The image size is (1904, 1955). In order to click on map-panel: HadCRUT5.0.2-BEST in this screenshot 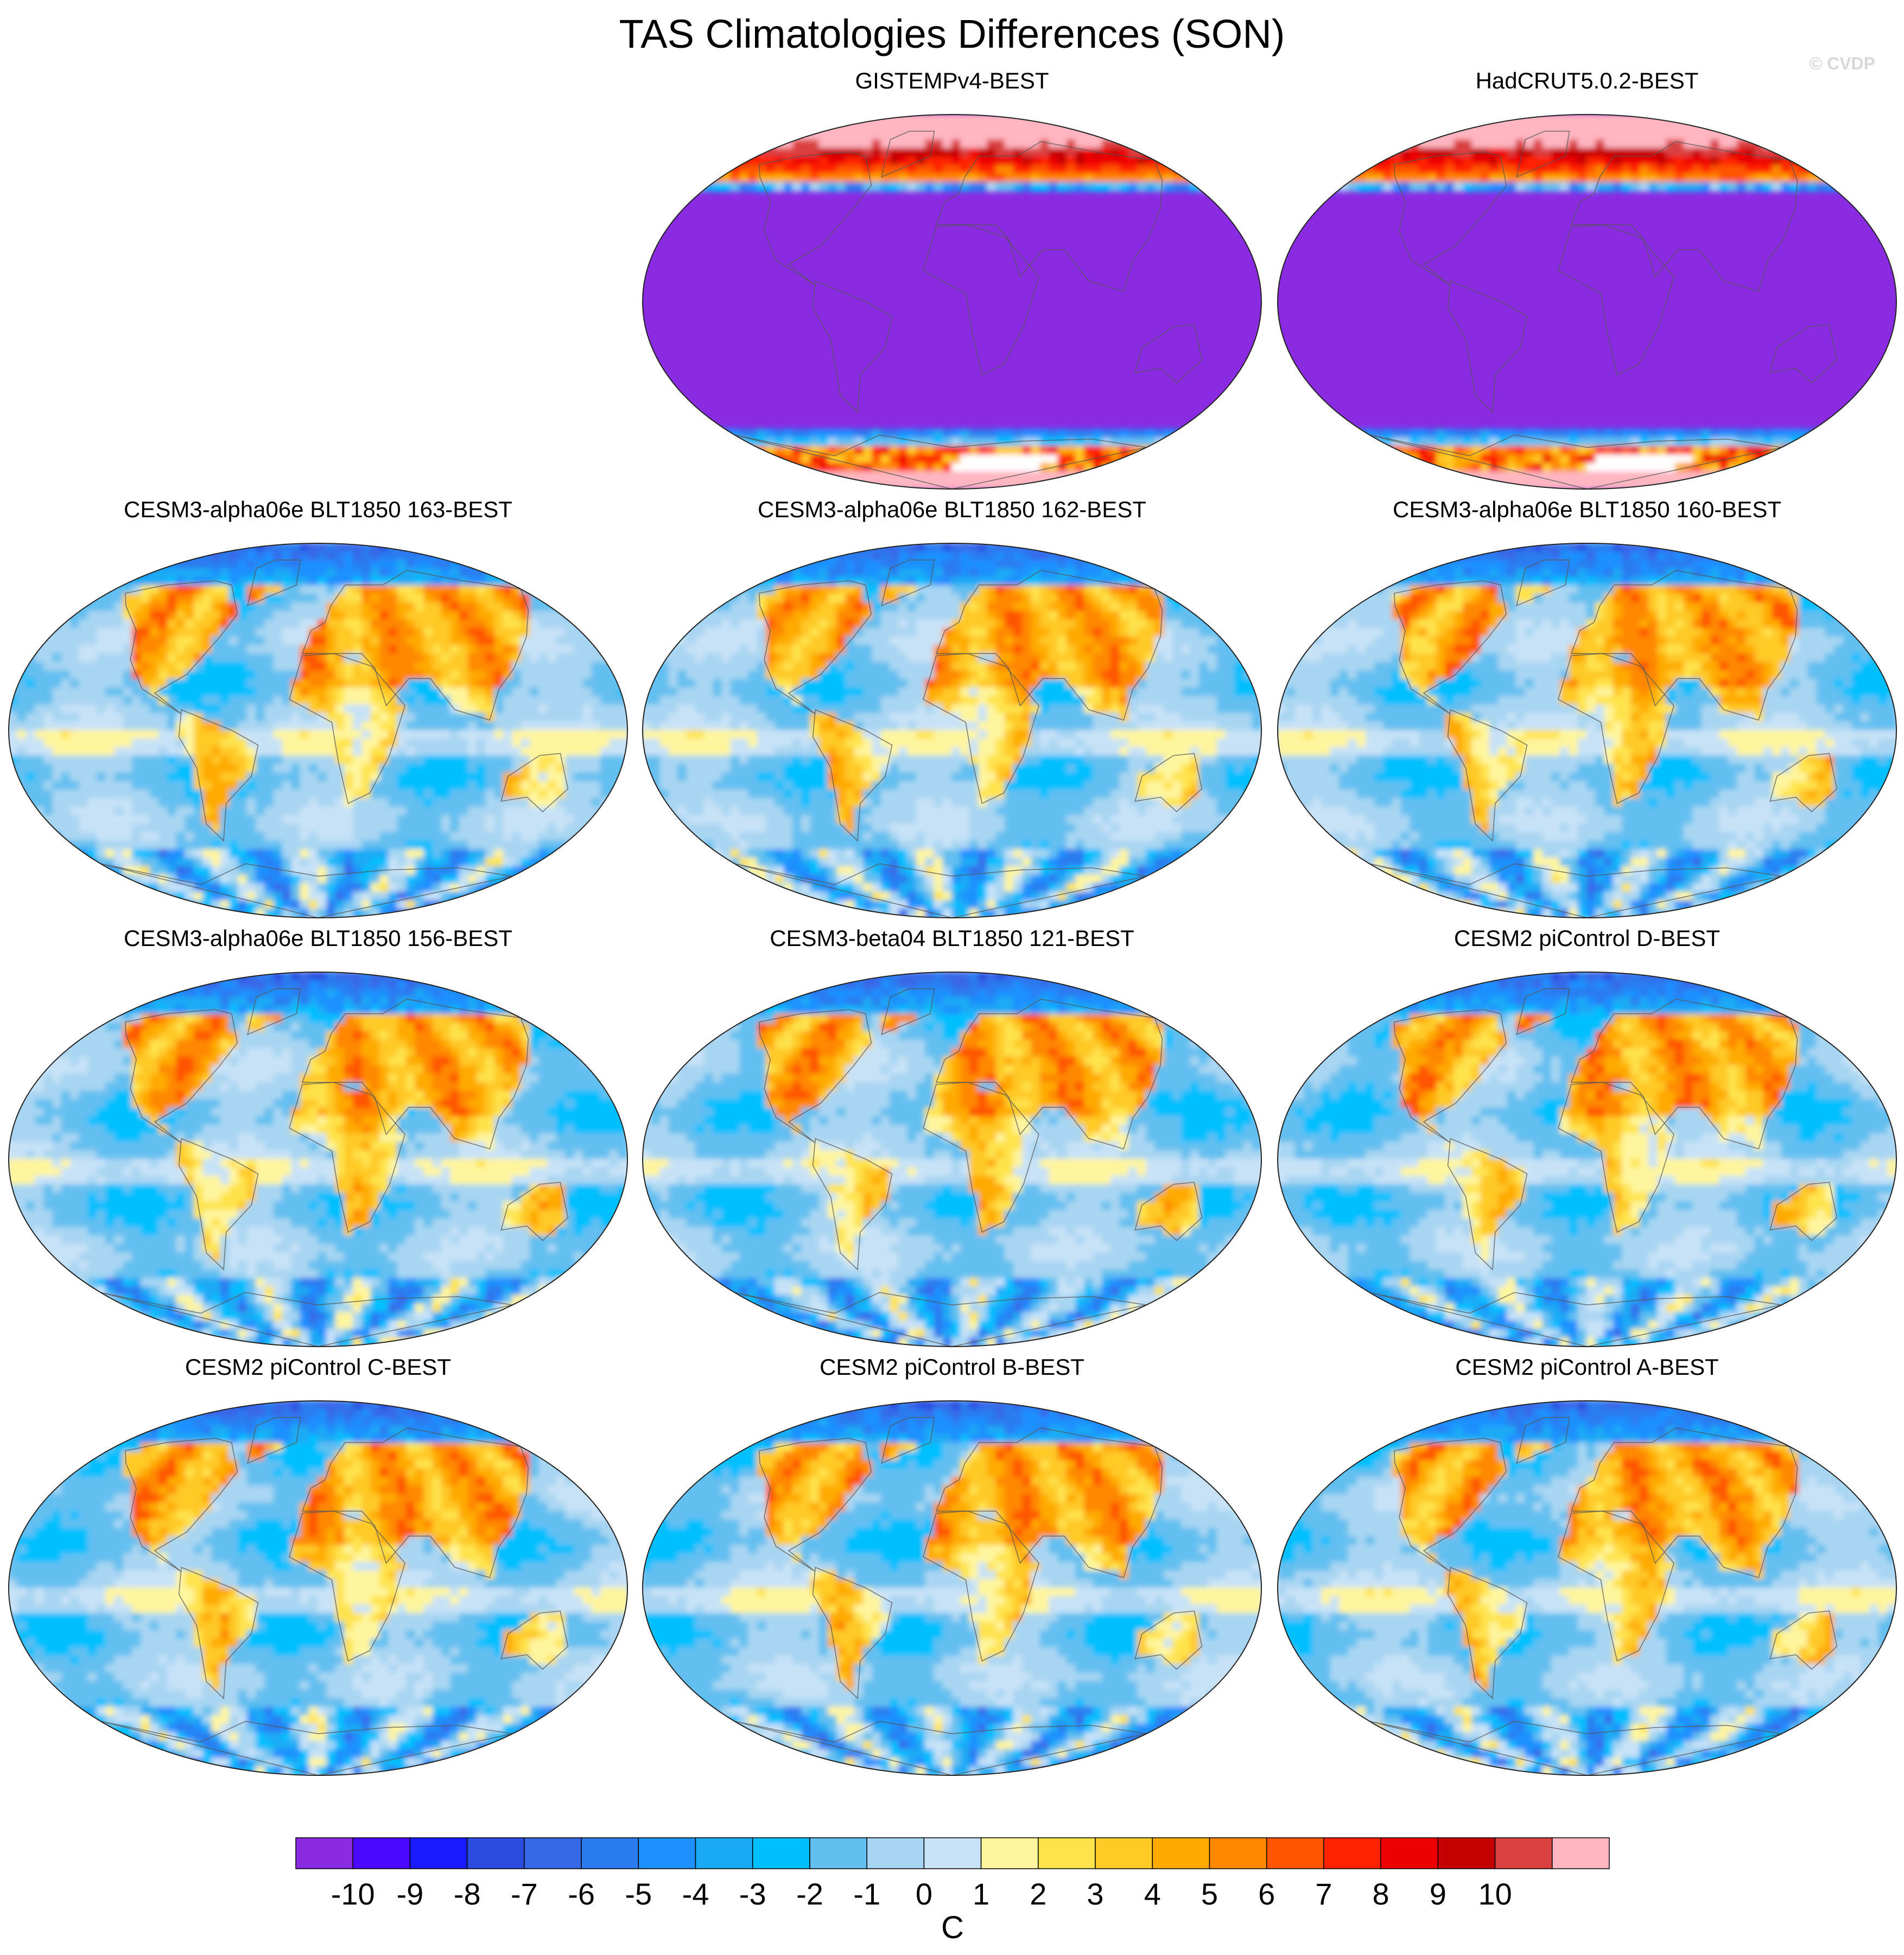, I will do `click(1587, 279)`.